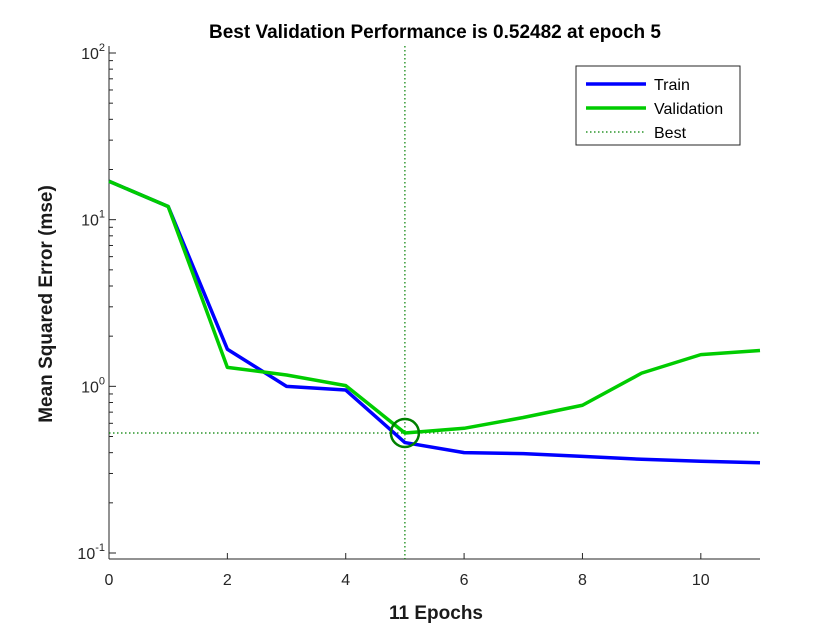  I want to click on x-tick-label: 10, so click(701, 580).